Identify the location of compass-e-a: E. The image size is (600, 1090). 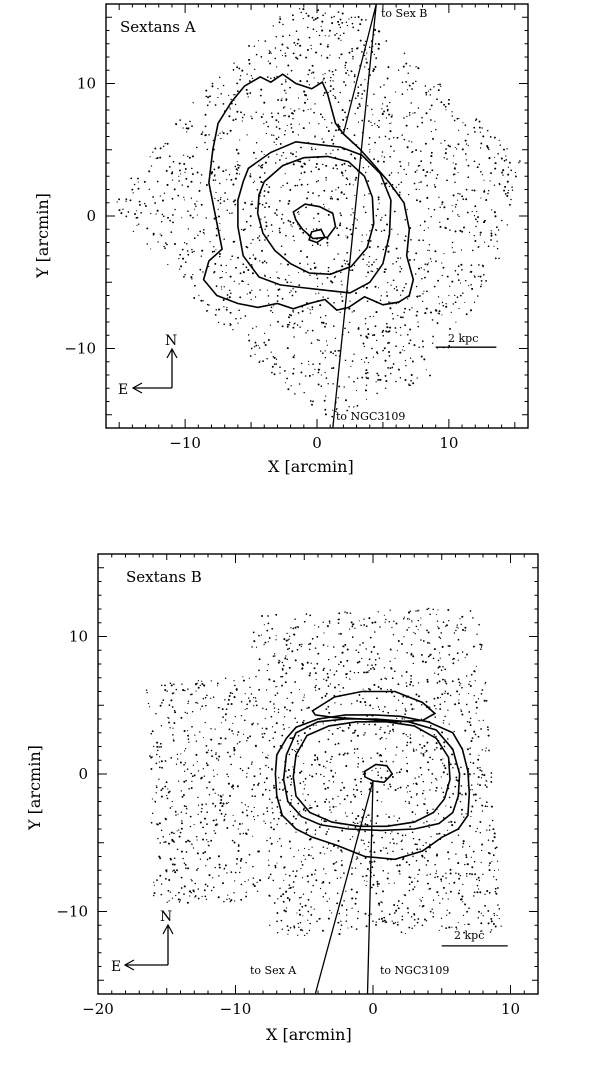
(123, 390).